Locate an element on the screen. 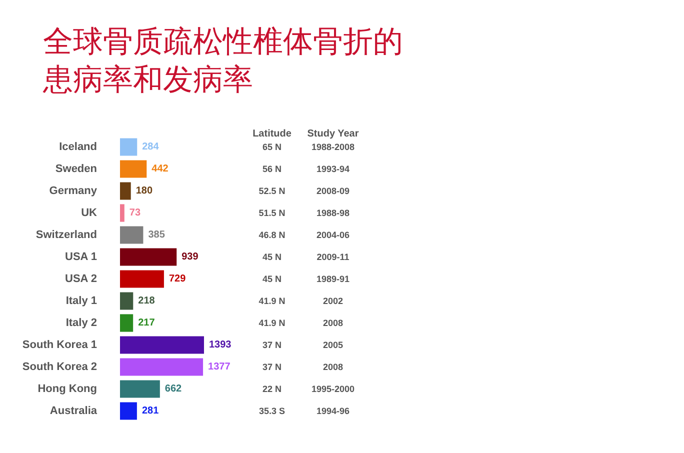 The height and width of the screenshot is (453, 684). data-label: 217 is located at coordinates (147, 323).